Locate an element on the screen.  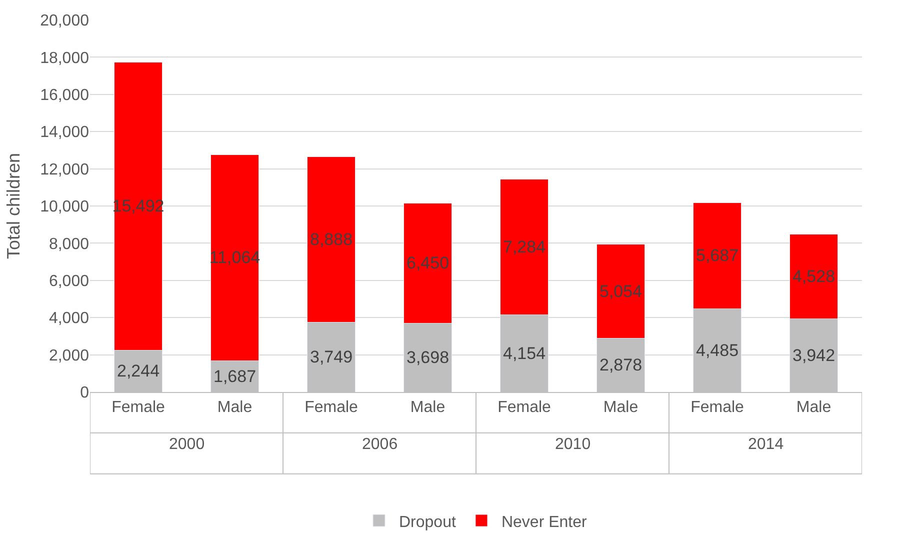
text: 2010 is located at coordinates (573, 444).